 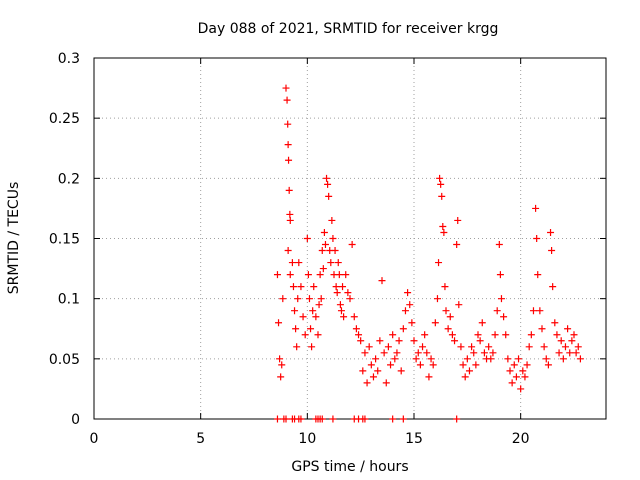 What do you see at coordinates (75, 420) in the screenshot?
I see `y-tick-label: 0` at bounding box center [75, 420].